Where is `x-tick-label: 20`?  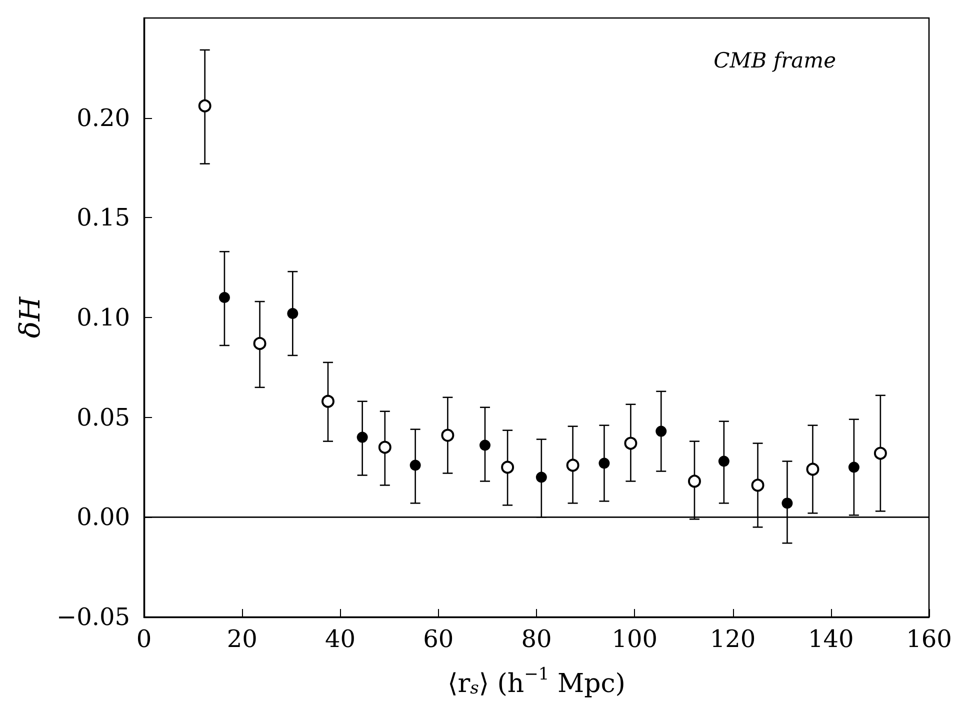
x-tick-label: 20 is located at coordinates (242, 639).